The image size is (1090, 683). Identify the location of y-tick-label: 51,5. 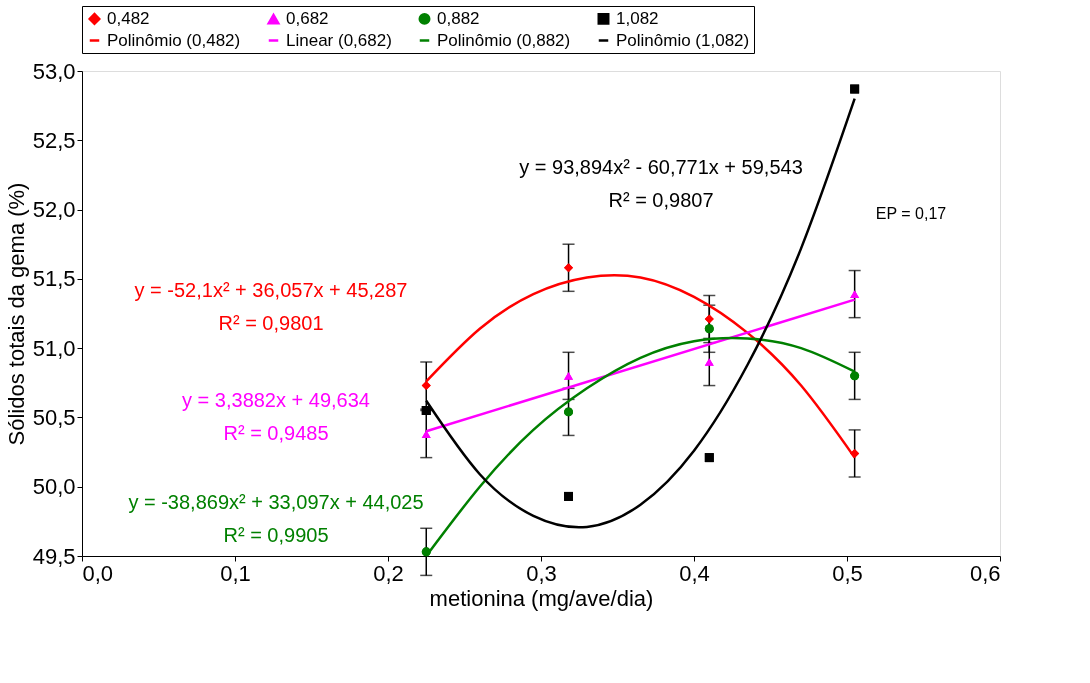
(54, 279).